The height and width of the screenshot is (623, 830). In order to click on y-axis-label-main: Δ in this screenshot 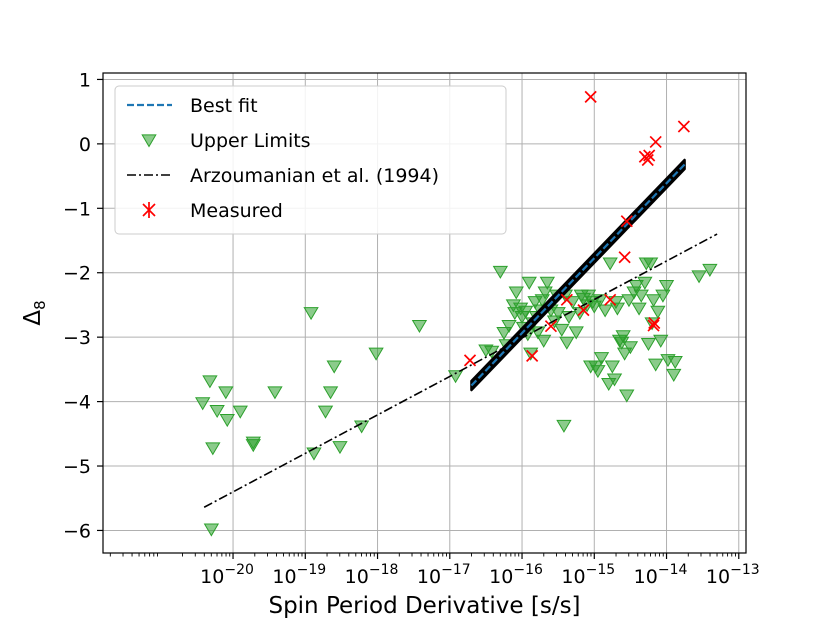, I will do `click(33, 318)`.